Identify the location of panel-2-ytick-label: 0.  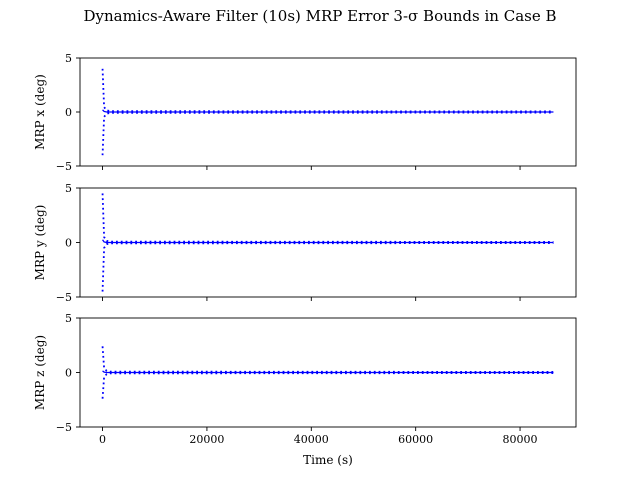
(68, 243).